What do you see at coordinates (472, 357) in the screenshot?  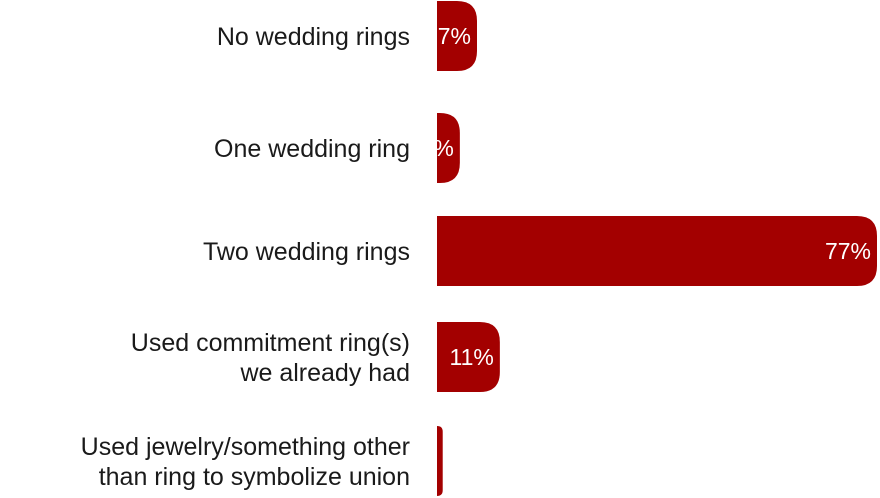 I see `bar-value-label: 11%` at bounding box center [472, 357].